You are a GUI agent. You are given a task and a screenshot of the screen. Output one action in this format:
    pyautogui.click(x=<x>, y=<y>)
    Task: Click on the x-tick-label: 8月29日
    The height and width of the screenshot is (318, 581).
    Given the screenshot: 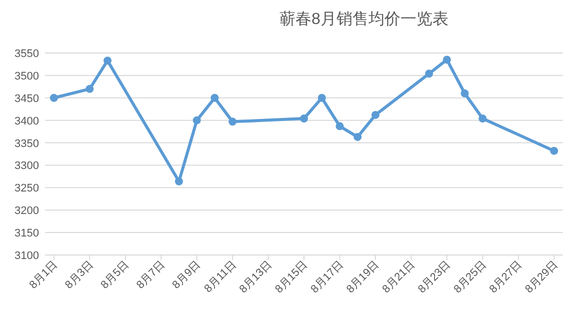 What is the action you would take?
    pyautogui.click(x=541, y=277)
    